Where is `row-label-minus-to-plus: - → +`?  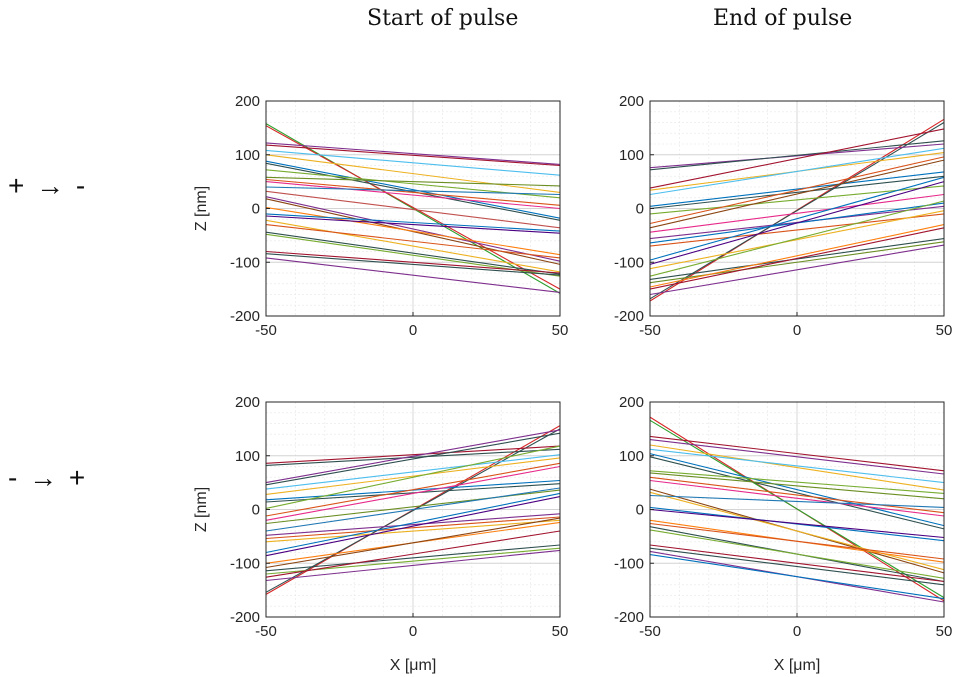 row-label-minus-to-plus: - → + is located at coordinates (48, 477).